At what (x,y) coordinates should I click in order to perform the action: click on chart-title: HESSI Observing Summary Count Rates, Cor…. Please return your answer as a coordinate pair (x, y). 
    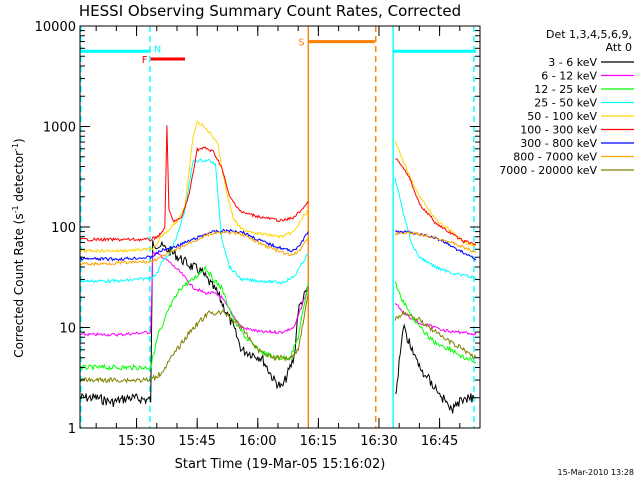
    Looking at the image, I should click on (270, 11).